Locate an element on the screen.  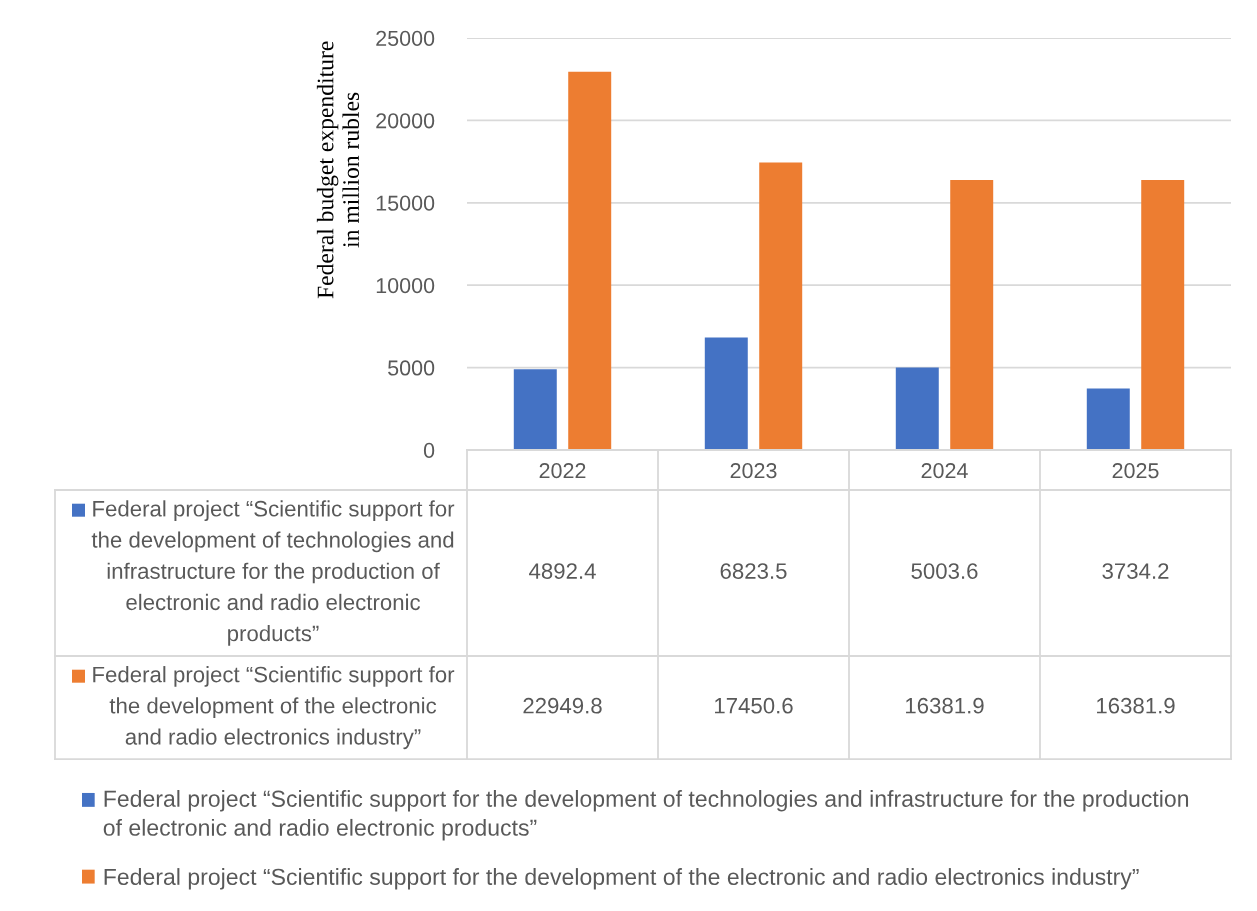
data-label: 6823.5 is located at coordinates (753, 571).